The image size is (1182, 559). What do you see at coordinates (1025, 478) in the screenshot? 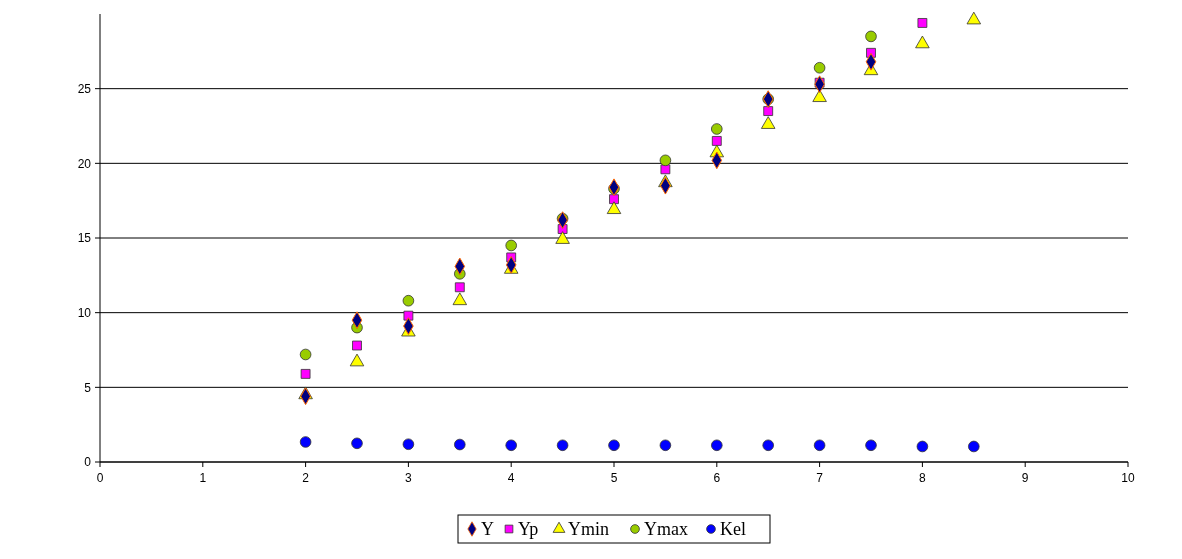
I see `x-tick-label: 9` at bounding box center [1025, 478].